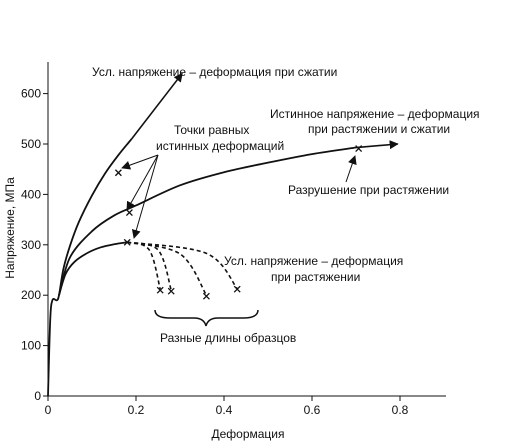 This screenshot has height=442, width=510. I want to click on specimen-lengths-label: Разные длины образцов, so click(228, 338).